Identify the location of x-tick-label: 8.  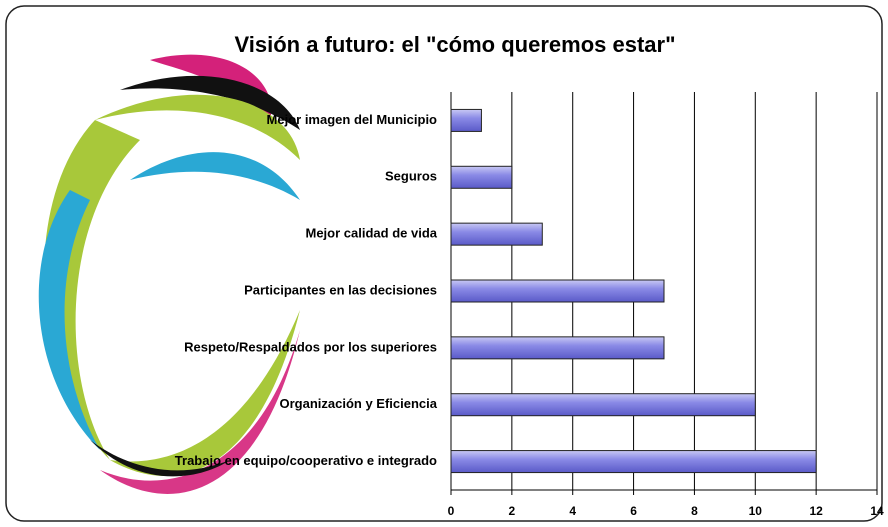
(694, 511).